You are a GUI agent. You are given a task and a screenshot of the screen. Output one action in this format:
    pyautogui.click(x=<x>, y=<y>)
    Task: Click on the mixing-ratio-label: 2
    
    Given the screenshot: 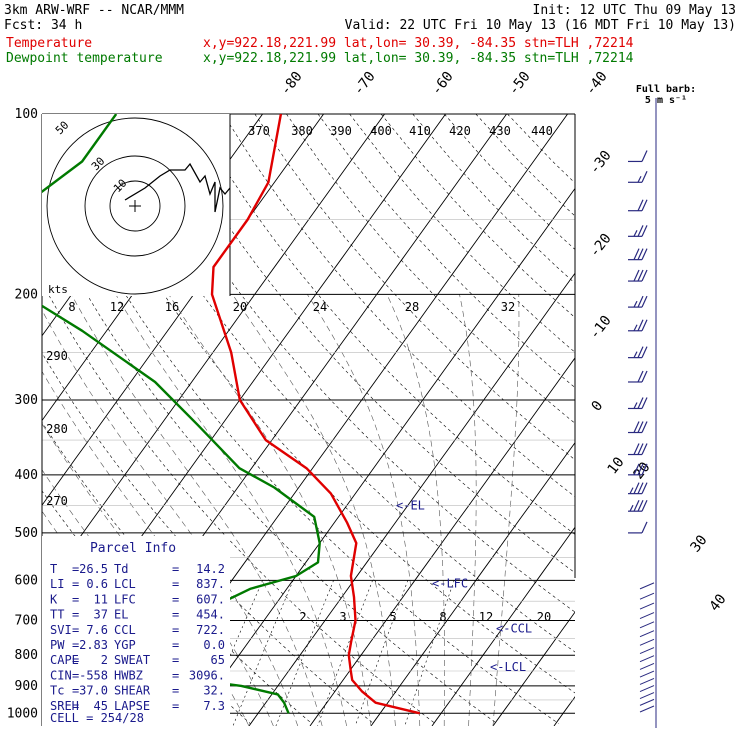 What is the action you would take?
    pyautogui.click(x=302, y=617)
    